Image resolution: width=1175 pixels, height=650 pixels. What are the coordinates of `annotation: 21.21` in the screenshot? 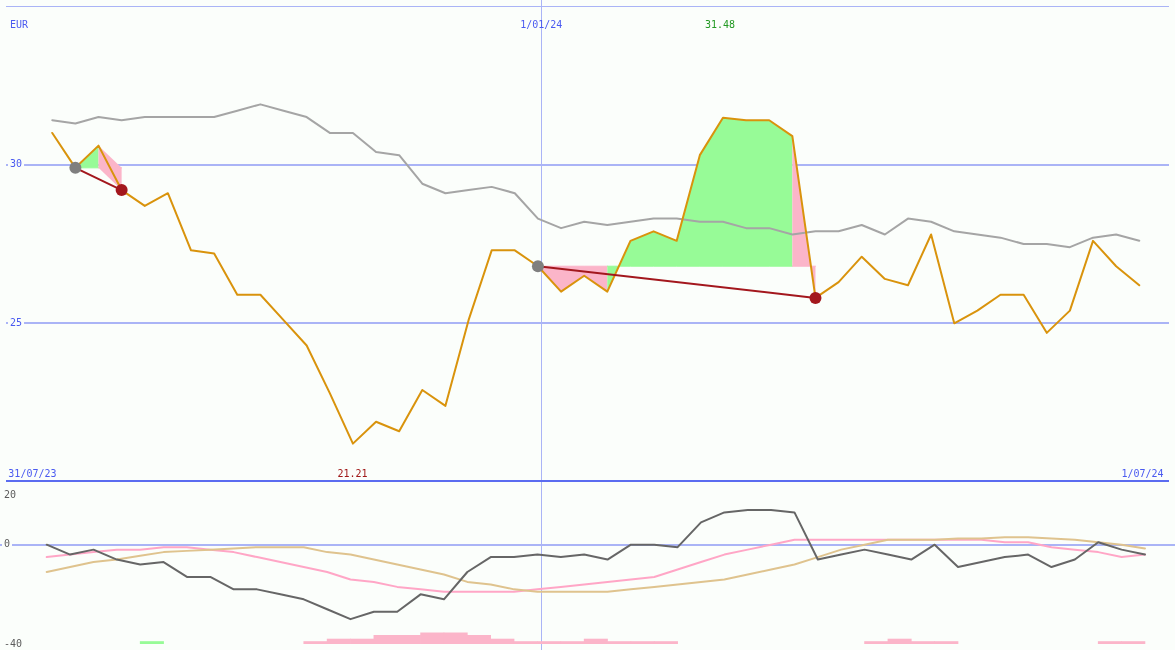 It's located at (352, 473).